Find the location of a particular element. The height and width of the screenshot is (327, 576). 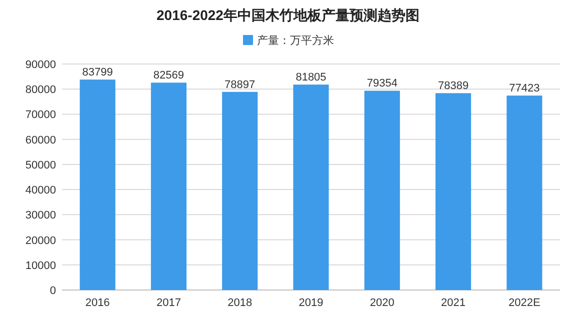

y-tick-label: 90000 is located at coordinates (40, 65).